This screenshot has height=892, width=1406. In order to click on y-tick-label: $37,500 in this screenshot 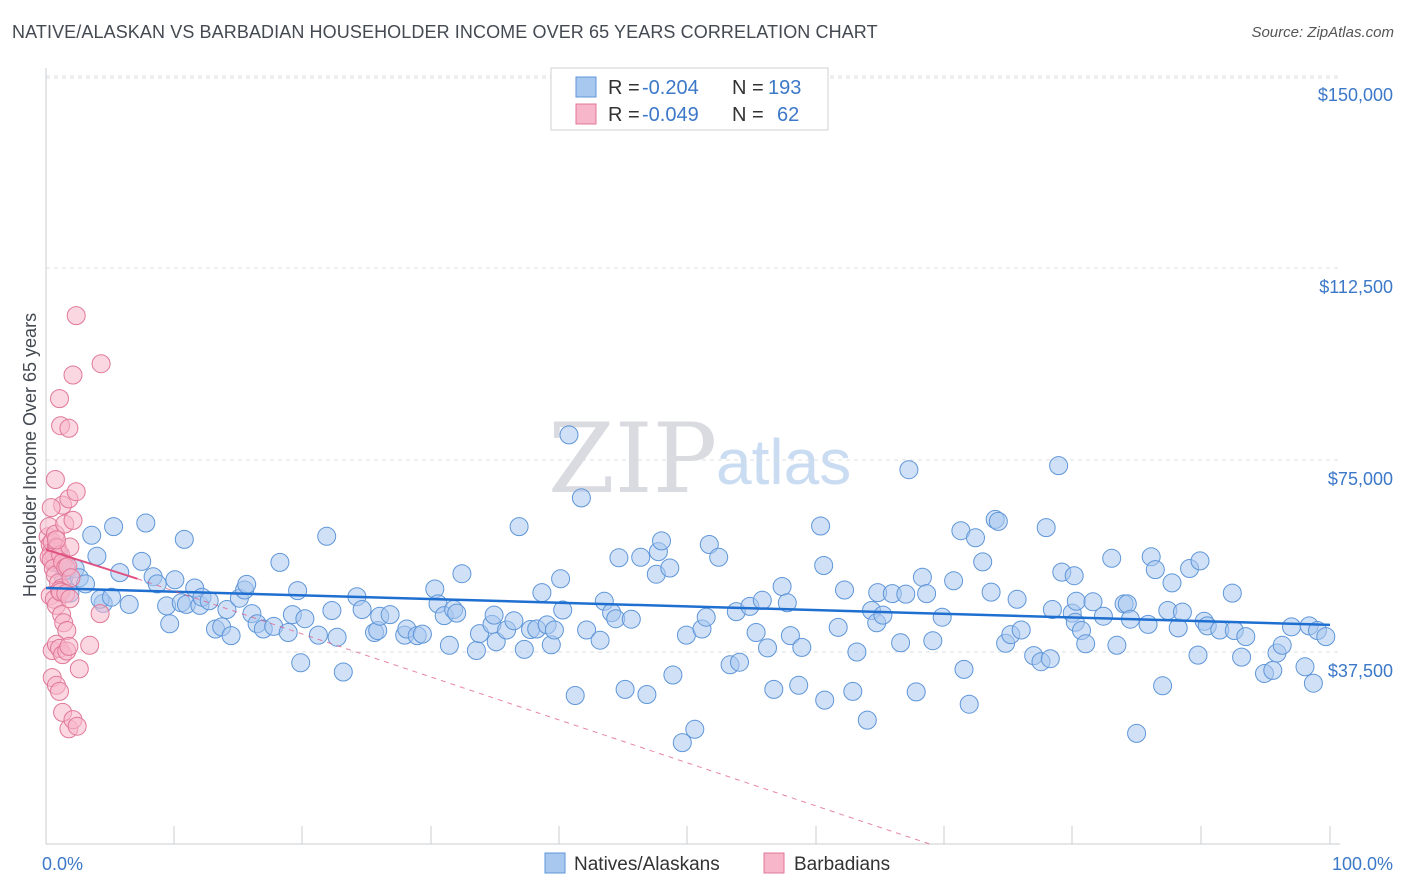, I will do `click(1360, 671)`.